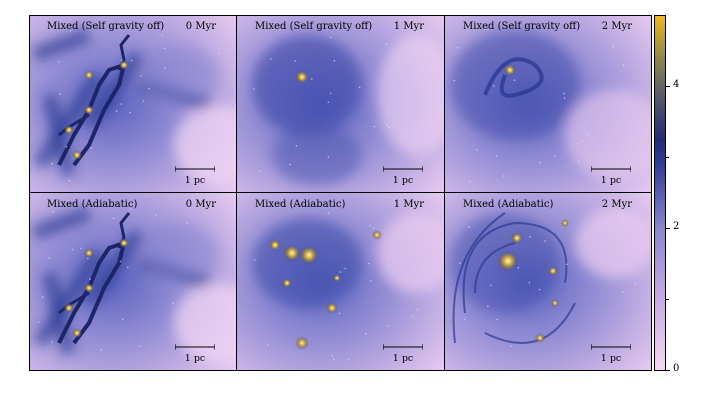 The width and height of the screenshot is (715, 408). I want to click on panel-adiabatic-2myr: Mixed (Adiabatic) 2 Myr 1 pc, so click(548, 282).